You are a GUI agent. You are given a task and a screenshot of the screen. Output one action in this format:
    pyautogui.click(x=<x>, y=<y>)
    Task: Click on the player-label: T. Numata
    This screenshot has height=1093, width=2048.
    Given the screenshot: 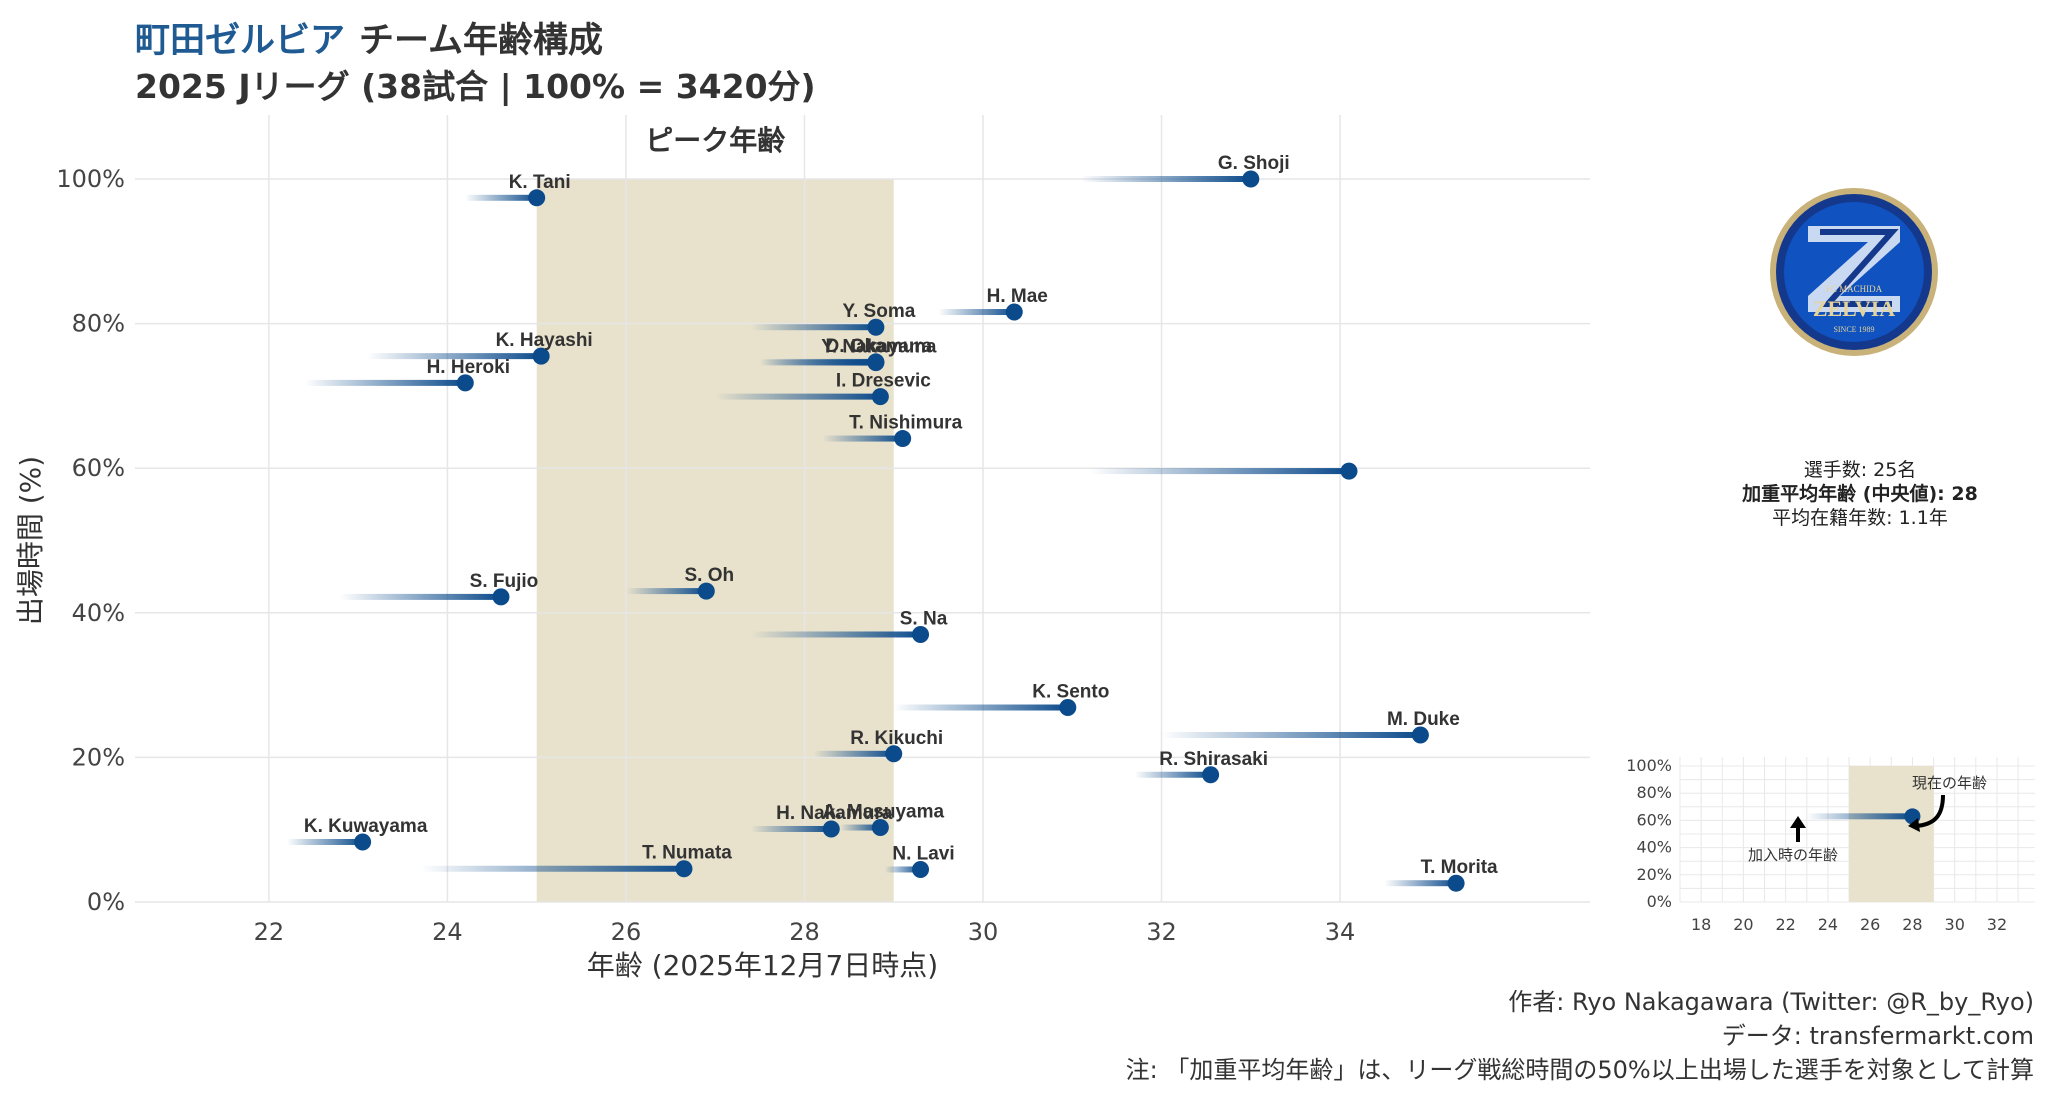 What is the action you would take?
    pyautogui.click(x=687, y=853)
    